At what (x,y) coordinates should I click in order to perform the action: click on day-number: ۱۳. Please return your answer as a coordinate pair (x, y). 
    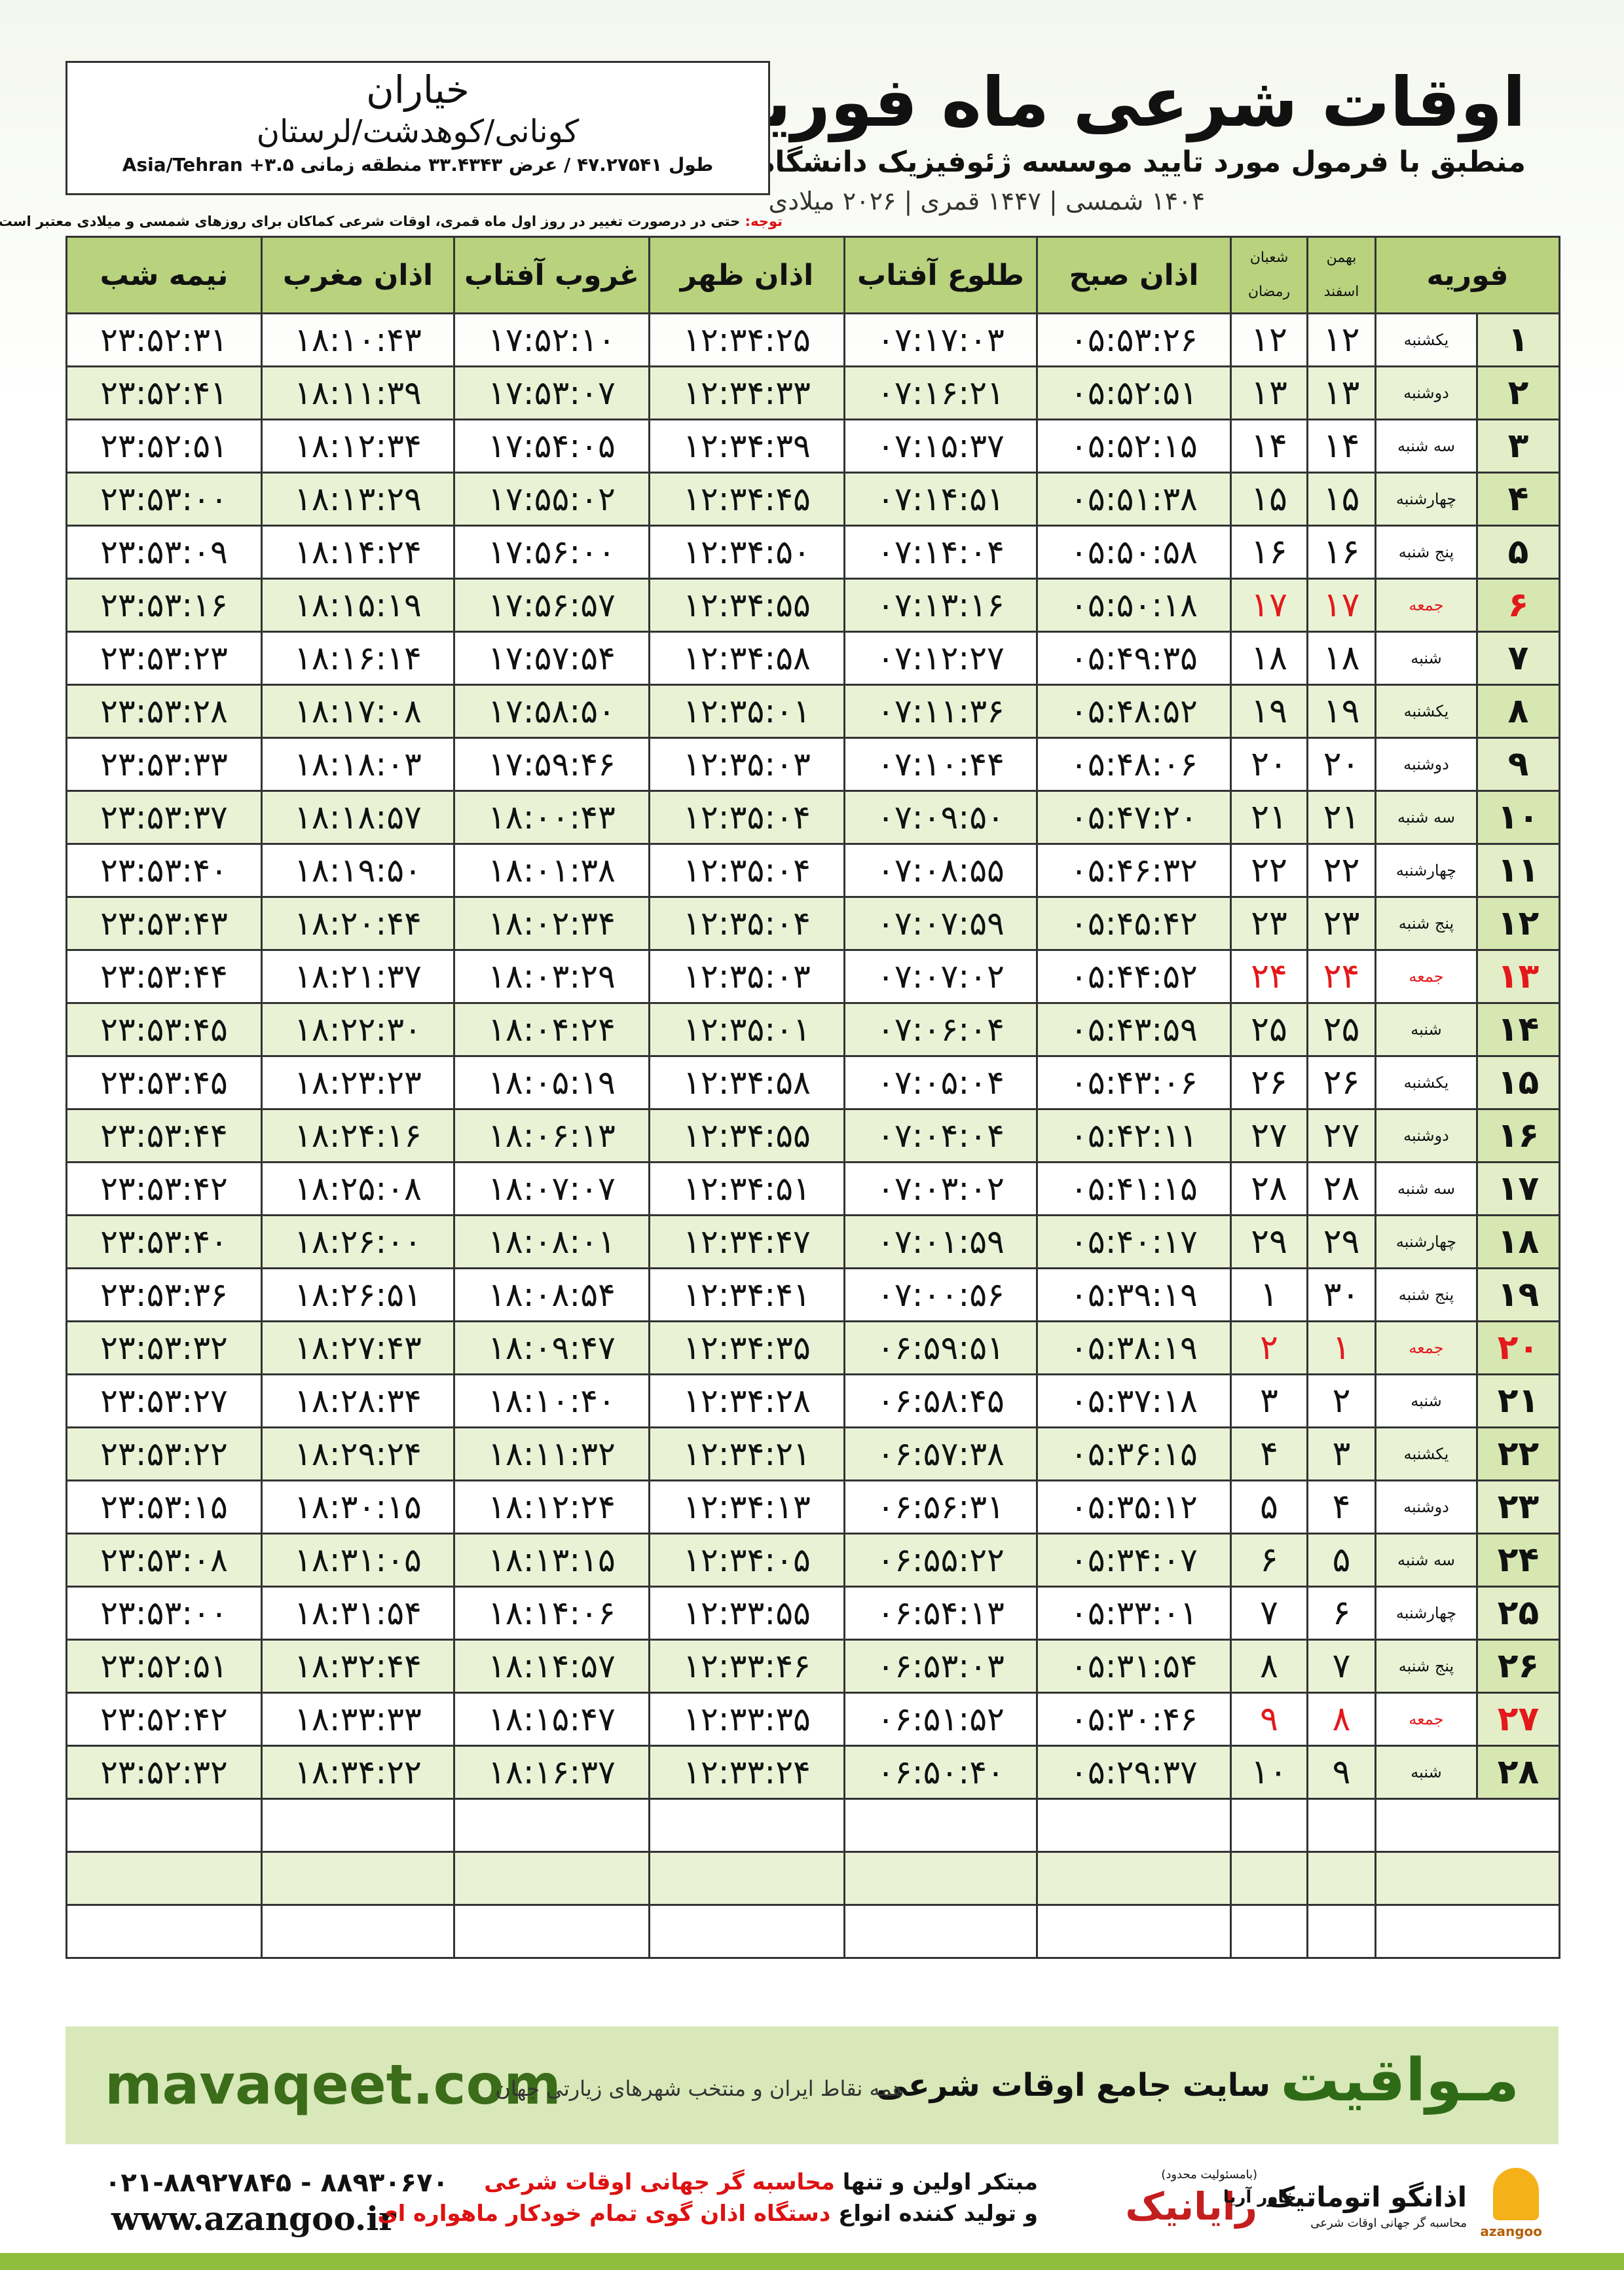
    Looking at the image, I should click on (1518, 976).